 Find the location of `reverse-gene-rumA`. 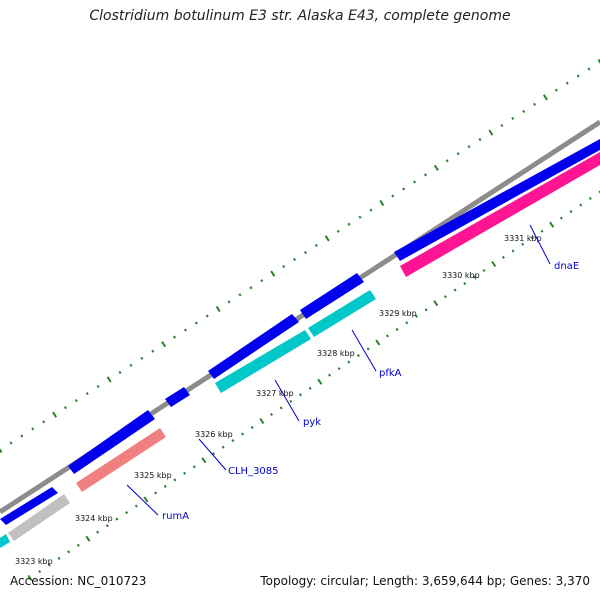

reverse-gene-rumA is located at coordinates (121, 460).